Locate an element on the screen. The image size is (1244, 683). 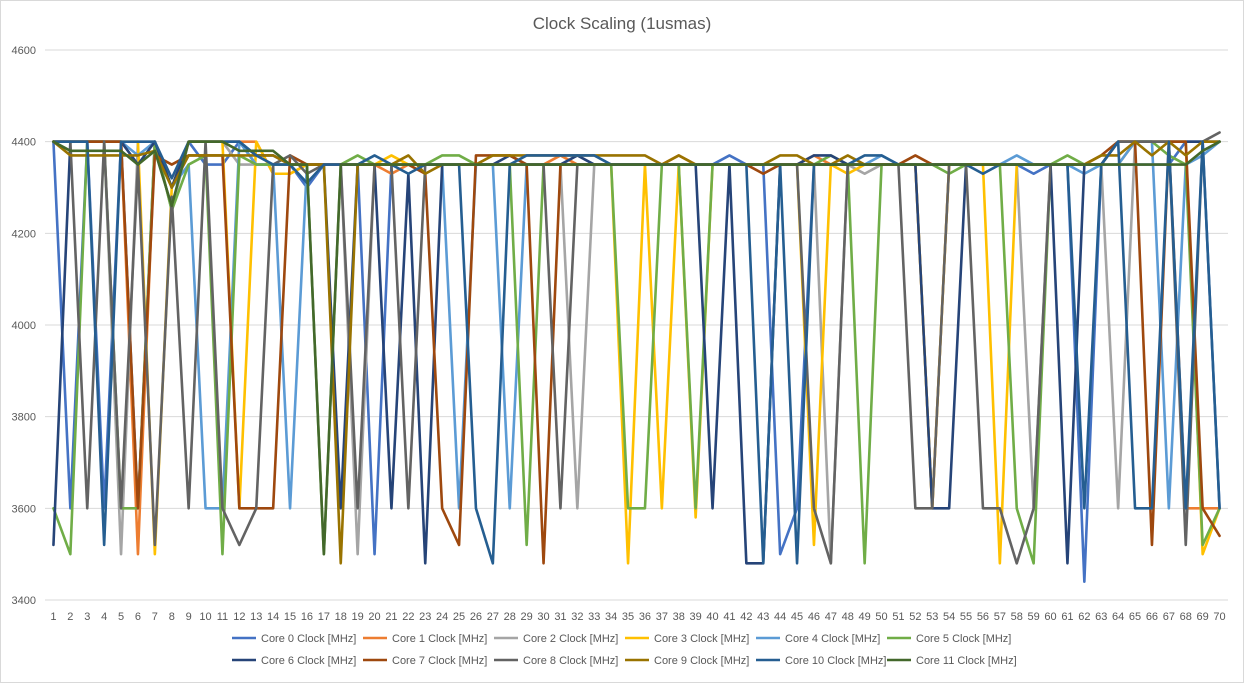
y-tick-label: 3800 is located at coordinates (24, 418).